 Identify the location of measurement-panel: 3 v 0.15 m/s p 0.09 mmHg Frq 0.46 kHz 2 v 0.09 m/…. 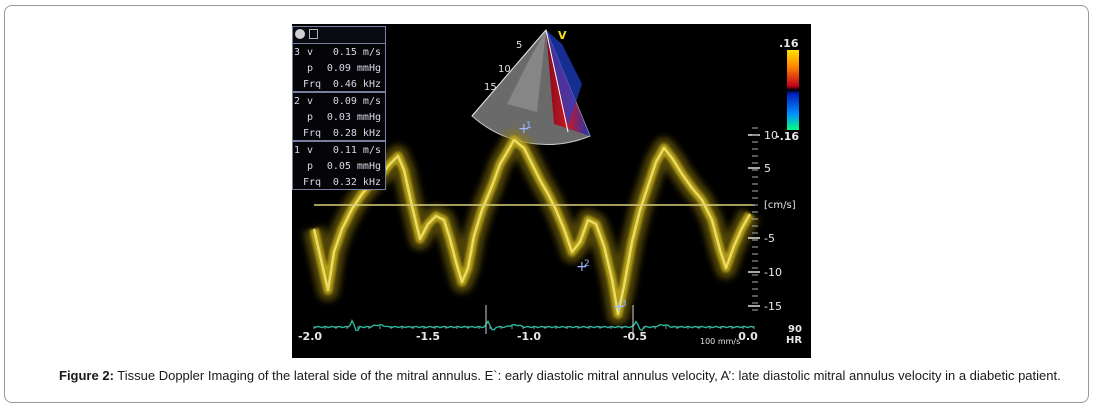
(339, 108).